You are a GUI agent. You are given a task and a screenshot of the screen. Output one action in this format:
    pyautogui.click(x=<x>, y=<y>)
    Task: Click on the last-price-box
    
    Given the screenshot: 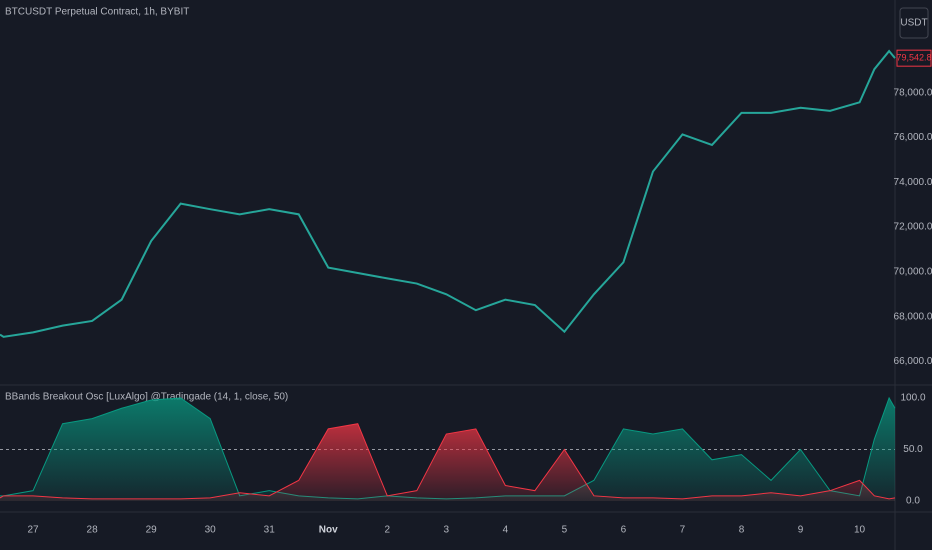 What is the action you would take?
    pyautogui.click(x=914, y=58)
    